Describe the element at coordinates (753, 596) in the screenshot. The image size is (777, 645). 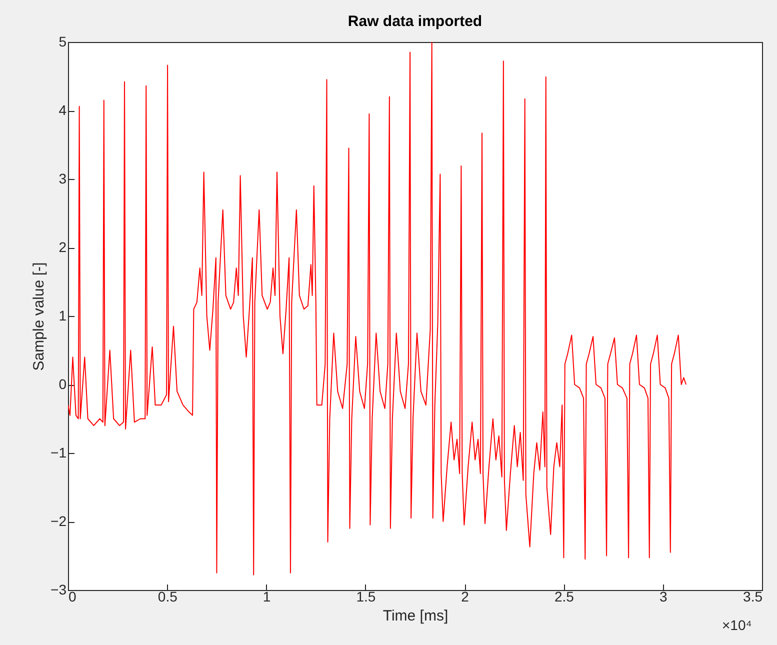
I see `x-tick-label: 3.5` at that location.